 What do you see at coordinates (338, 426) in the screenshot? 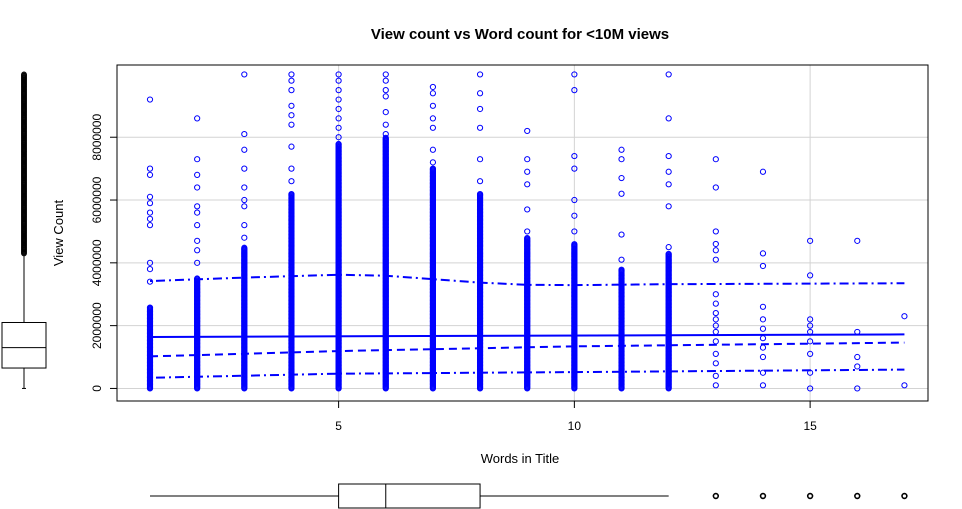
I see `x-tick-label: 5` at bounding box center [338, 426].